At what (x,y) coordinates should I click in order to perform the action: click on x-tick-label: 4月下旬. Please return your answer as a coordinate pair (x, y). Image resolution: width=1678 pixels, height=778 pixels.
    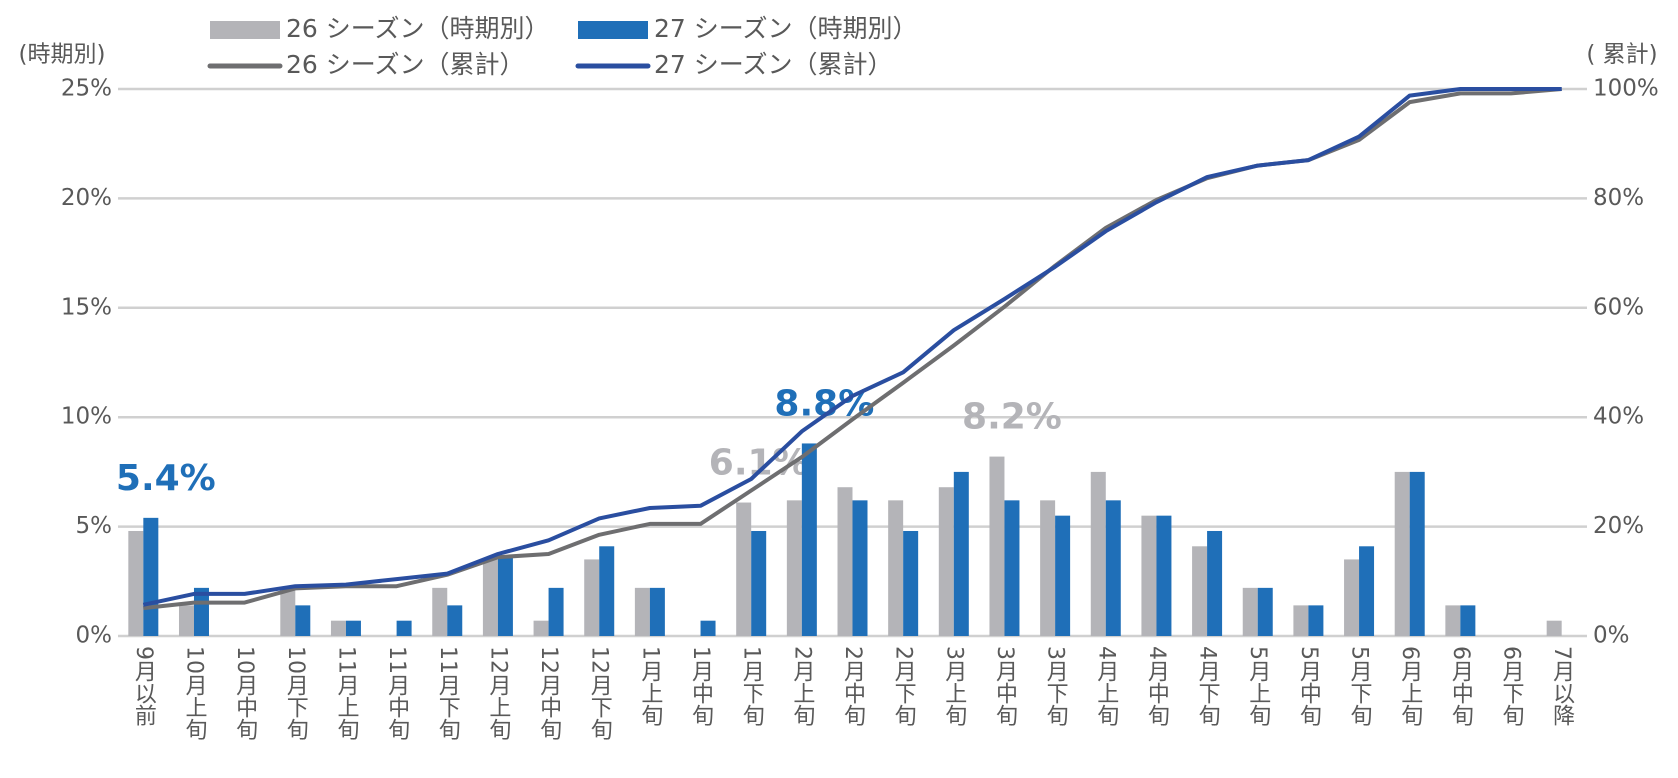
    Looking at the image, I should click on (1208, 686).